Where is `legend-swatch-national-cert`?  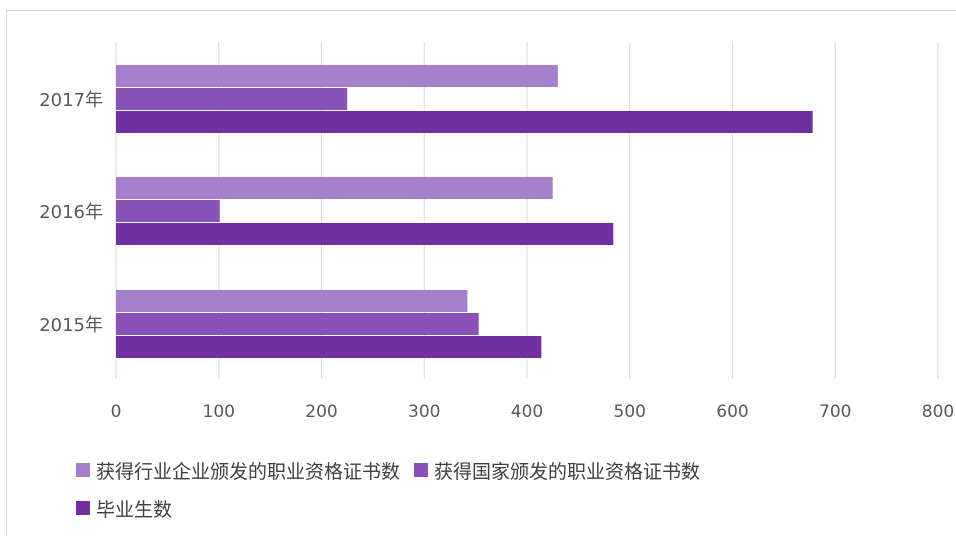 legend-swatch-national-cert is located at coordinates (421, 470).